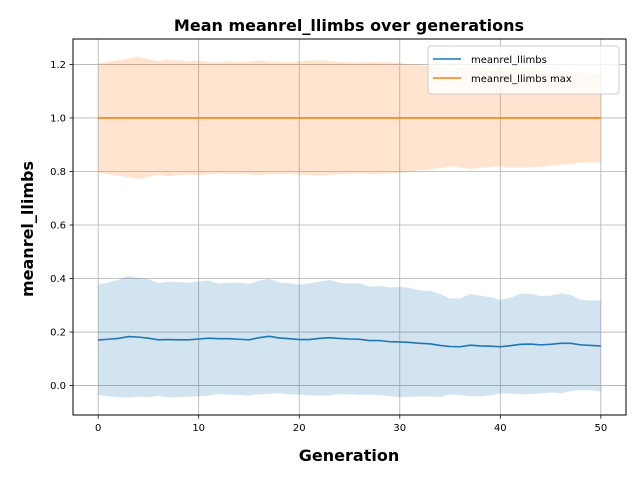  Describe the element at coordinates (399, 428) in the screenshot. I see `x-tick-label: 30` at that location.